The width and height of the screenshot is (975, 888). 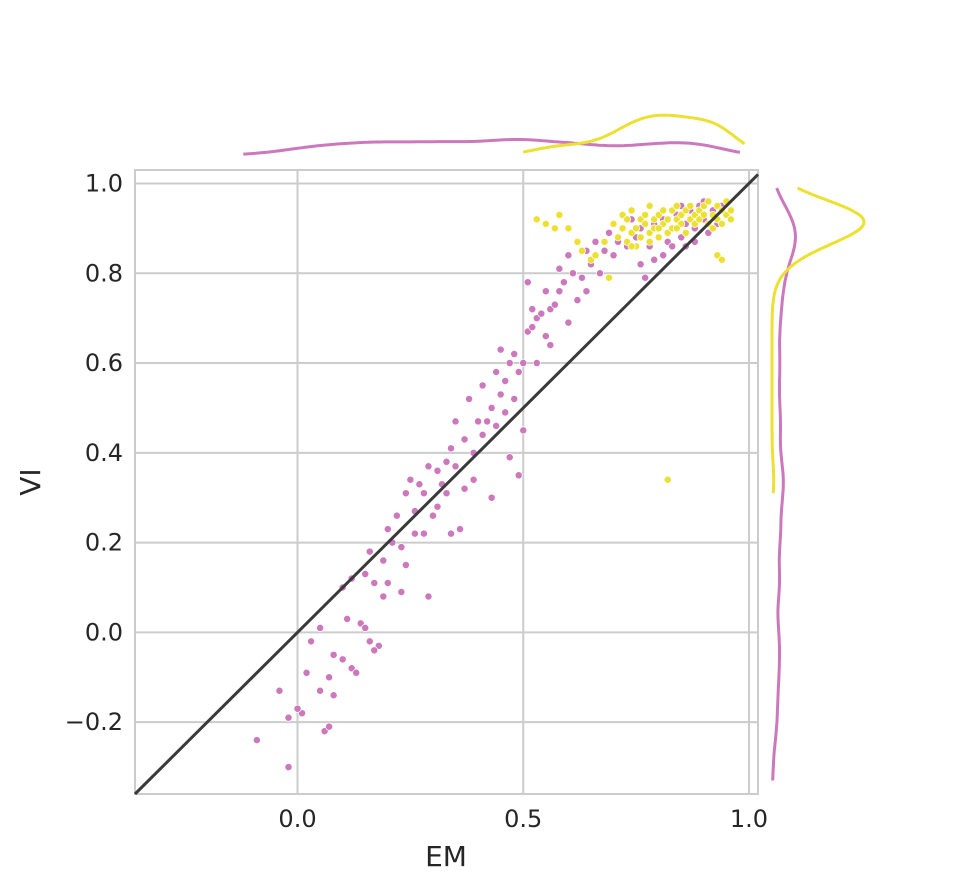 What do you see at coordinates (523, 819) in the screenshot?
I see `x-tick-label: 0.5` at bounding box center [523, 819].